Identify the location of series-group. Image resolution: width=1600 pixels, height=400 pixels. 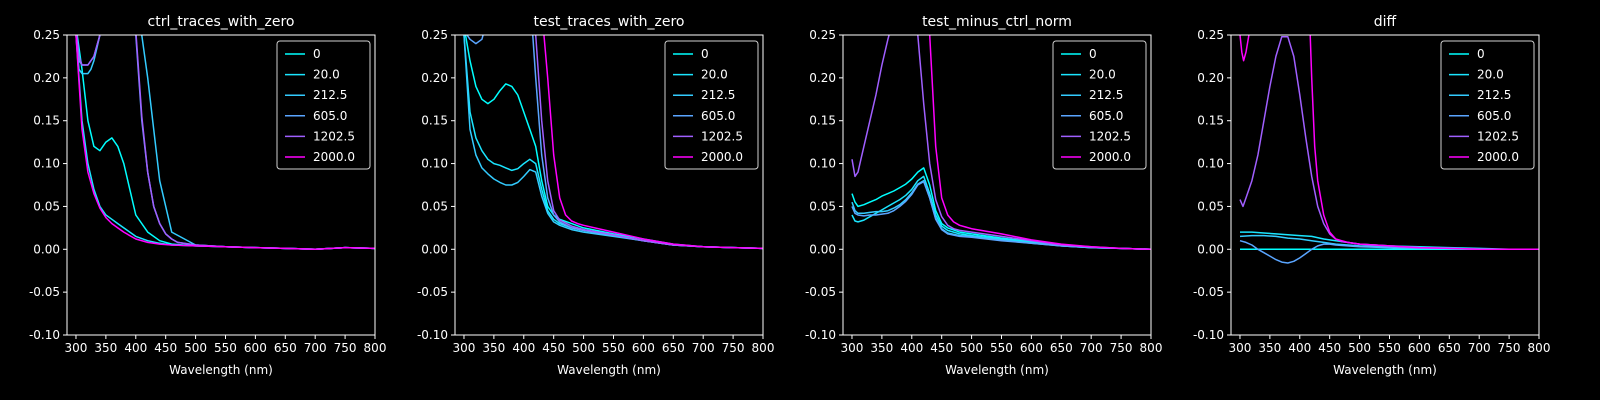
(1389, 149).